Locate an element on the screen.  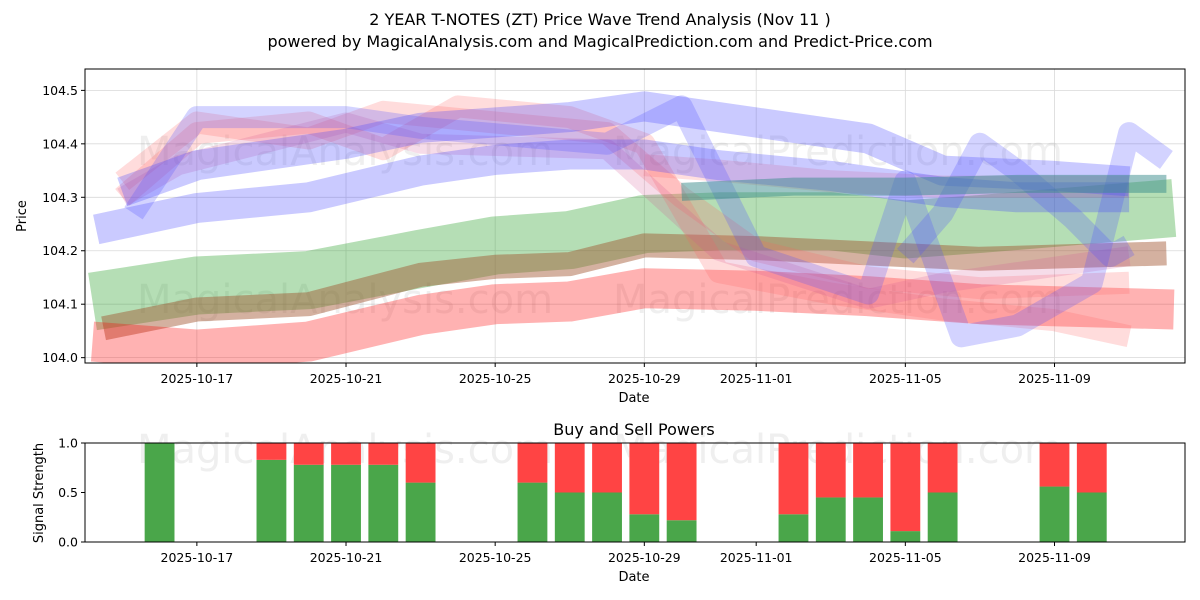
price-x-tick-label: 2025-11-05 is located at coordinates (905, 378).